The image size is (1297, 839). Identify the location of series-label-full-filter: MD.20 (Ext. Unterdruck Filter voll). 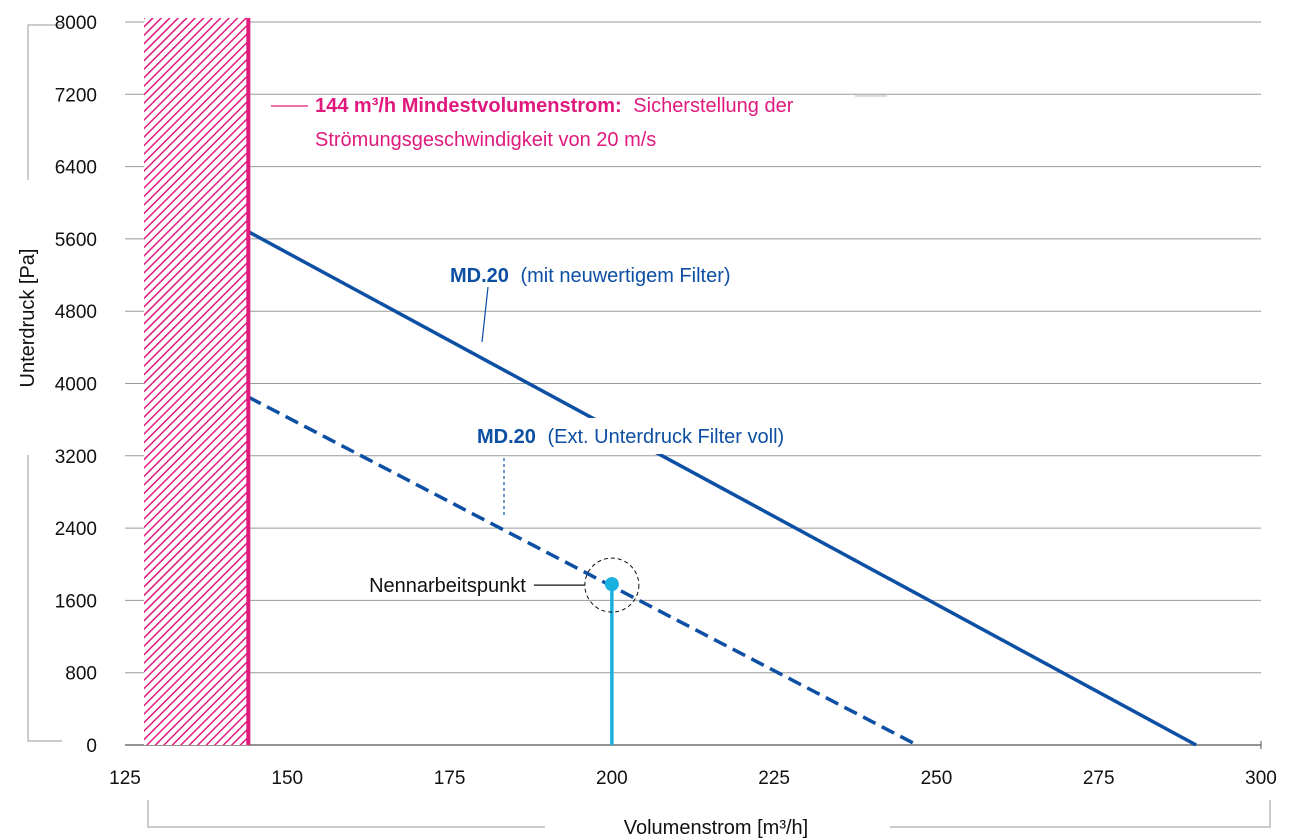
(659, 468).